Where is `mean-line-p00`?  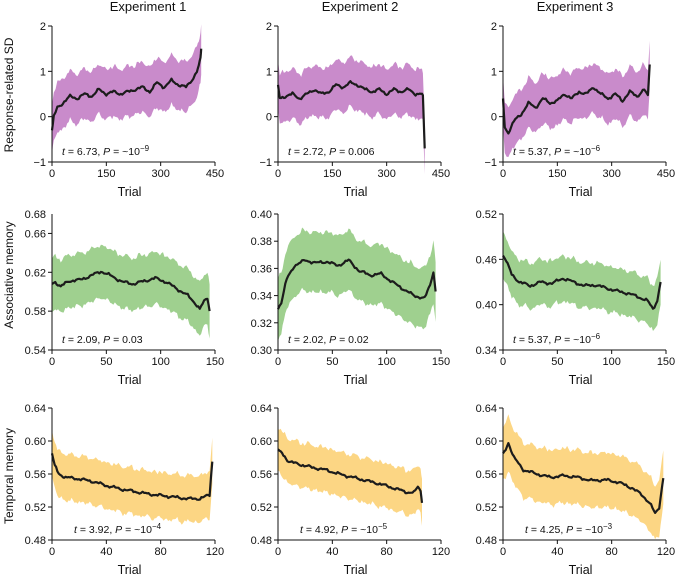
mean-line-p00 is located at coordinates (126, 89).